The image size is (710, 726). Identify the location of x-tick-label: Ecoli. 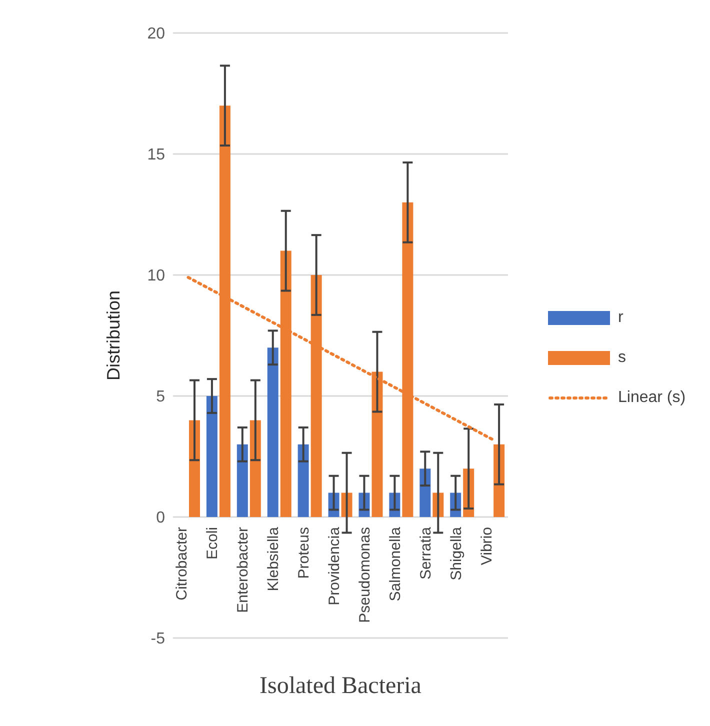
(213, 543).